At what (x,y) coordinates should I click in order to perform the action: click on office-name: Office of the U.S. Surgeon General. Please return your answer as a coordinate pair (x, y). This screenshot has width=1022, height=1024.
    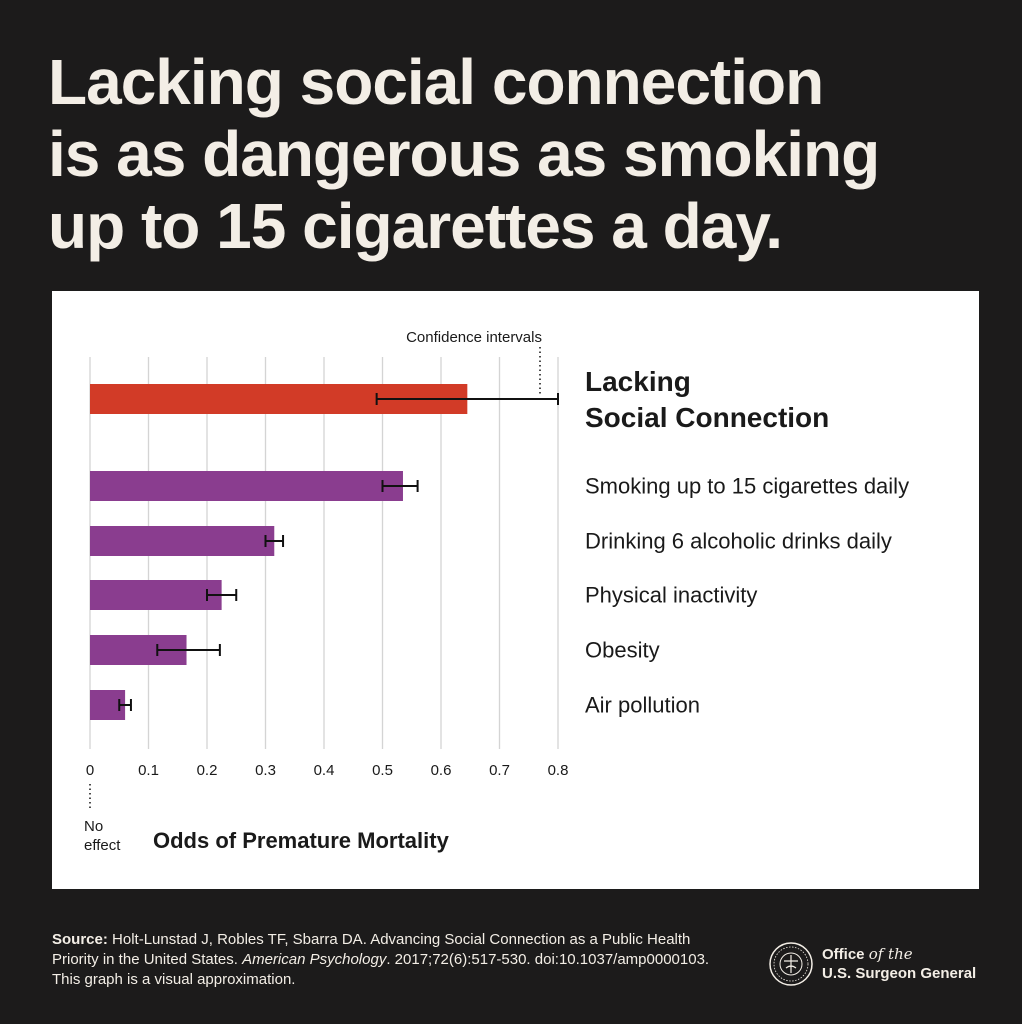
    Looking at the image, I should click on (899, 964).